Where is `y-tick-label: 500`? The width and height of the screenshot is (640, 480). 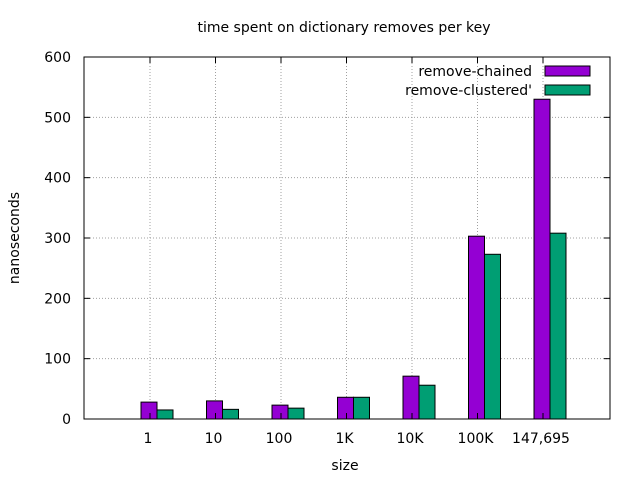
y-tick-label: 500 is located at coordinates (57, 118).